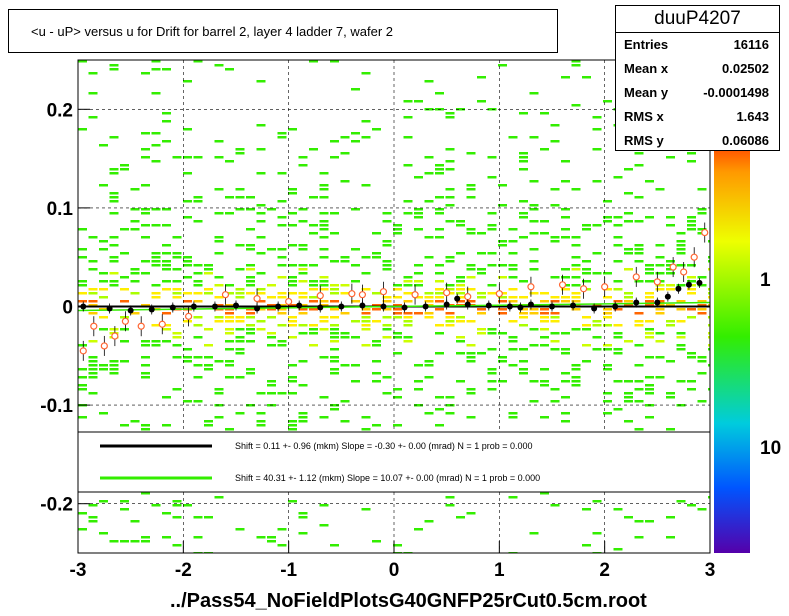  Describe the element at coordinates (770, 448) in the screenshot. I see `colorbar-label: 10` at that location.